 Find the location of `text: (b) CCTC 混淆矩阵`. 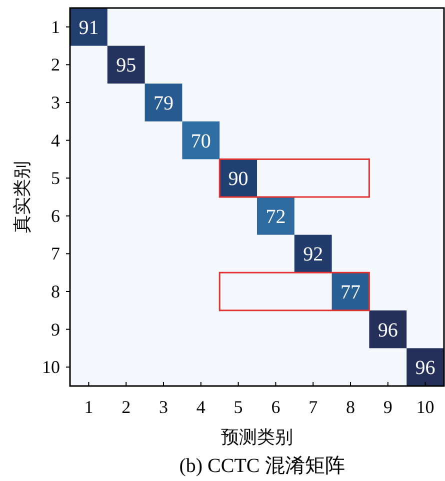

text: (b) CCTC 混淆矩阵 is located at coordinates (262, 466).